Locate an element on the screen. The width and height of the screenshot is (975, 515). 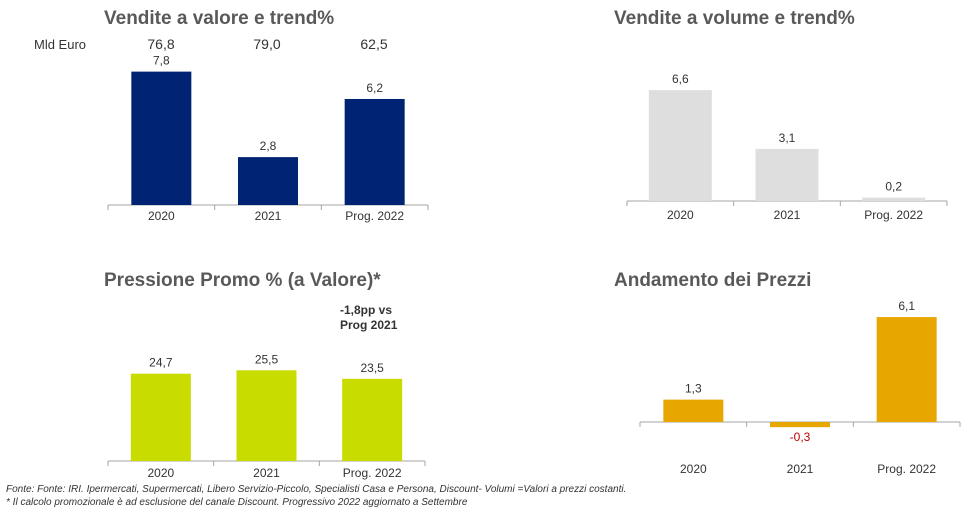
data-label: 1,3 is located at coordinates (693, 389).